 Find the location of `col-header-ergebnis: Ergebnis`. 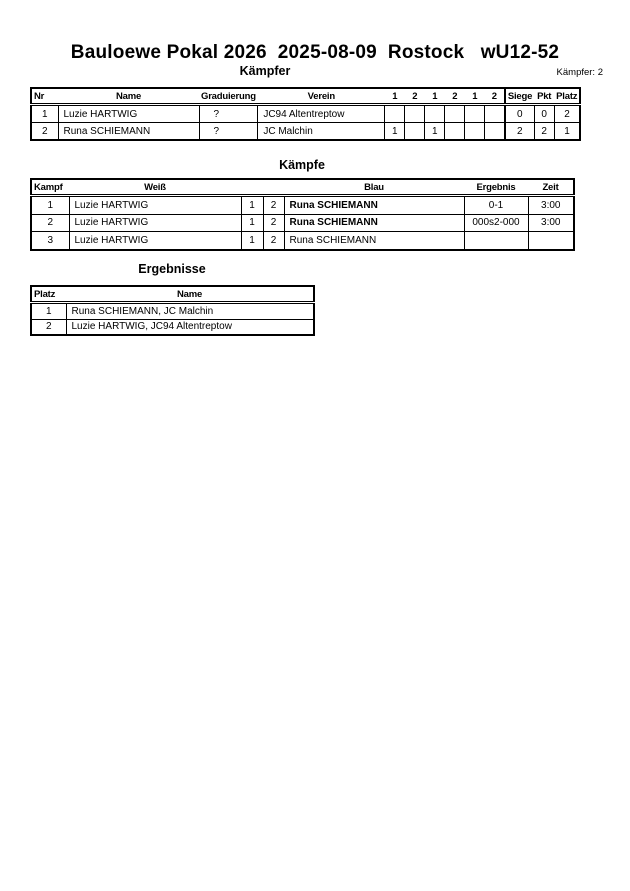

col-header-ergebnis: Ergebnis is located at coordinates (496, 188).